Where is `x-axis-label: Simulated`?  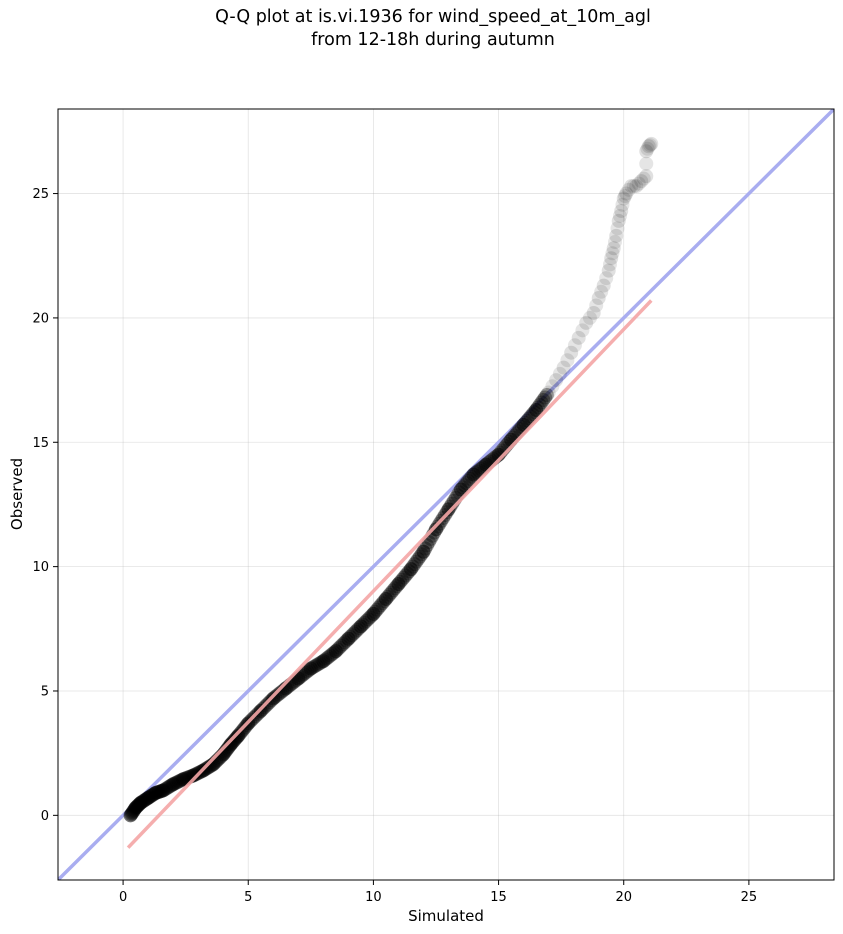 x-axis-label: Simulated is located at coordinates (446, 916).